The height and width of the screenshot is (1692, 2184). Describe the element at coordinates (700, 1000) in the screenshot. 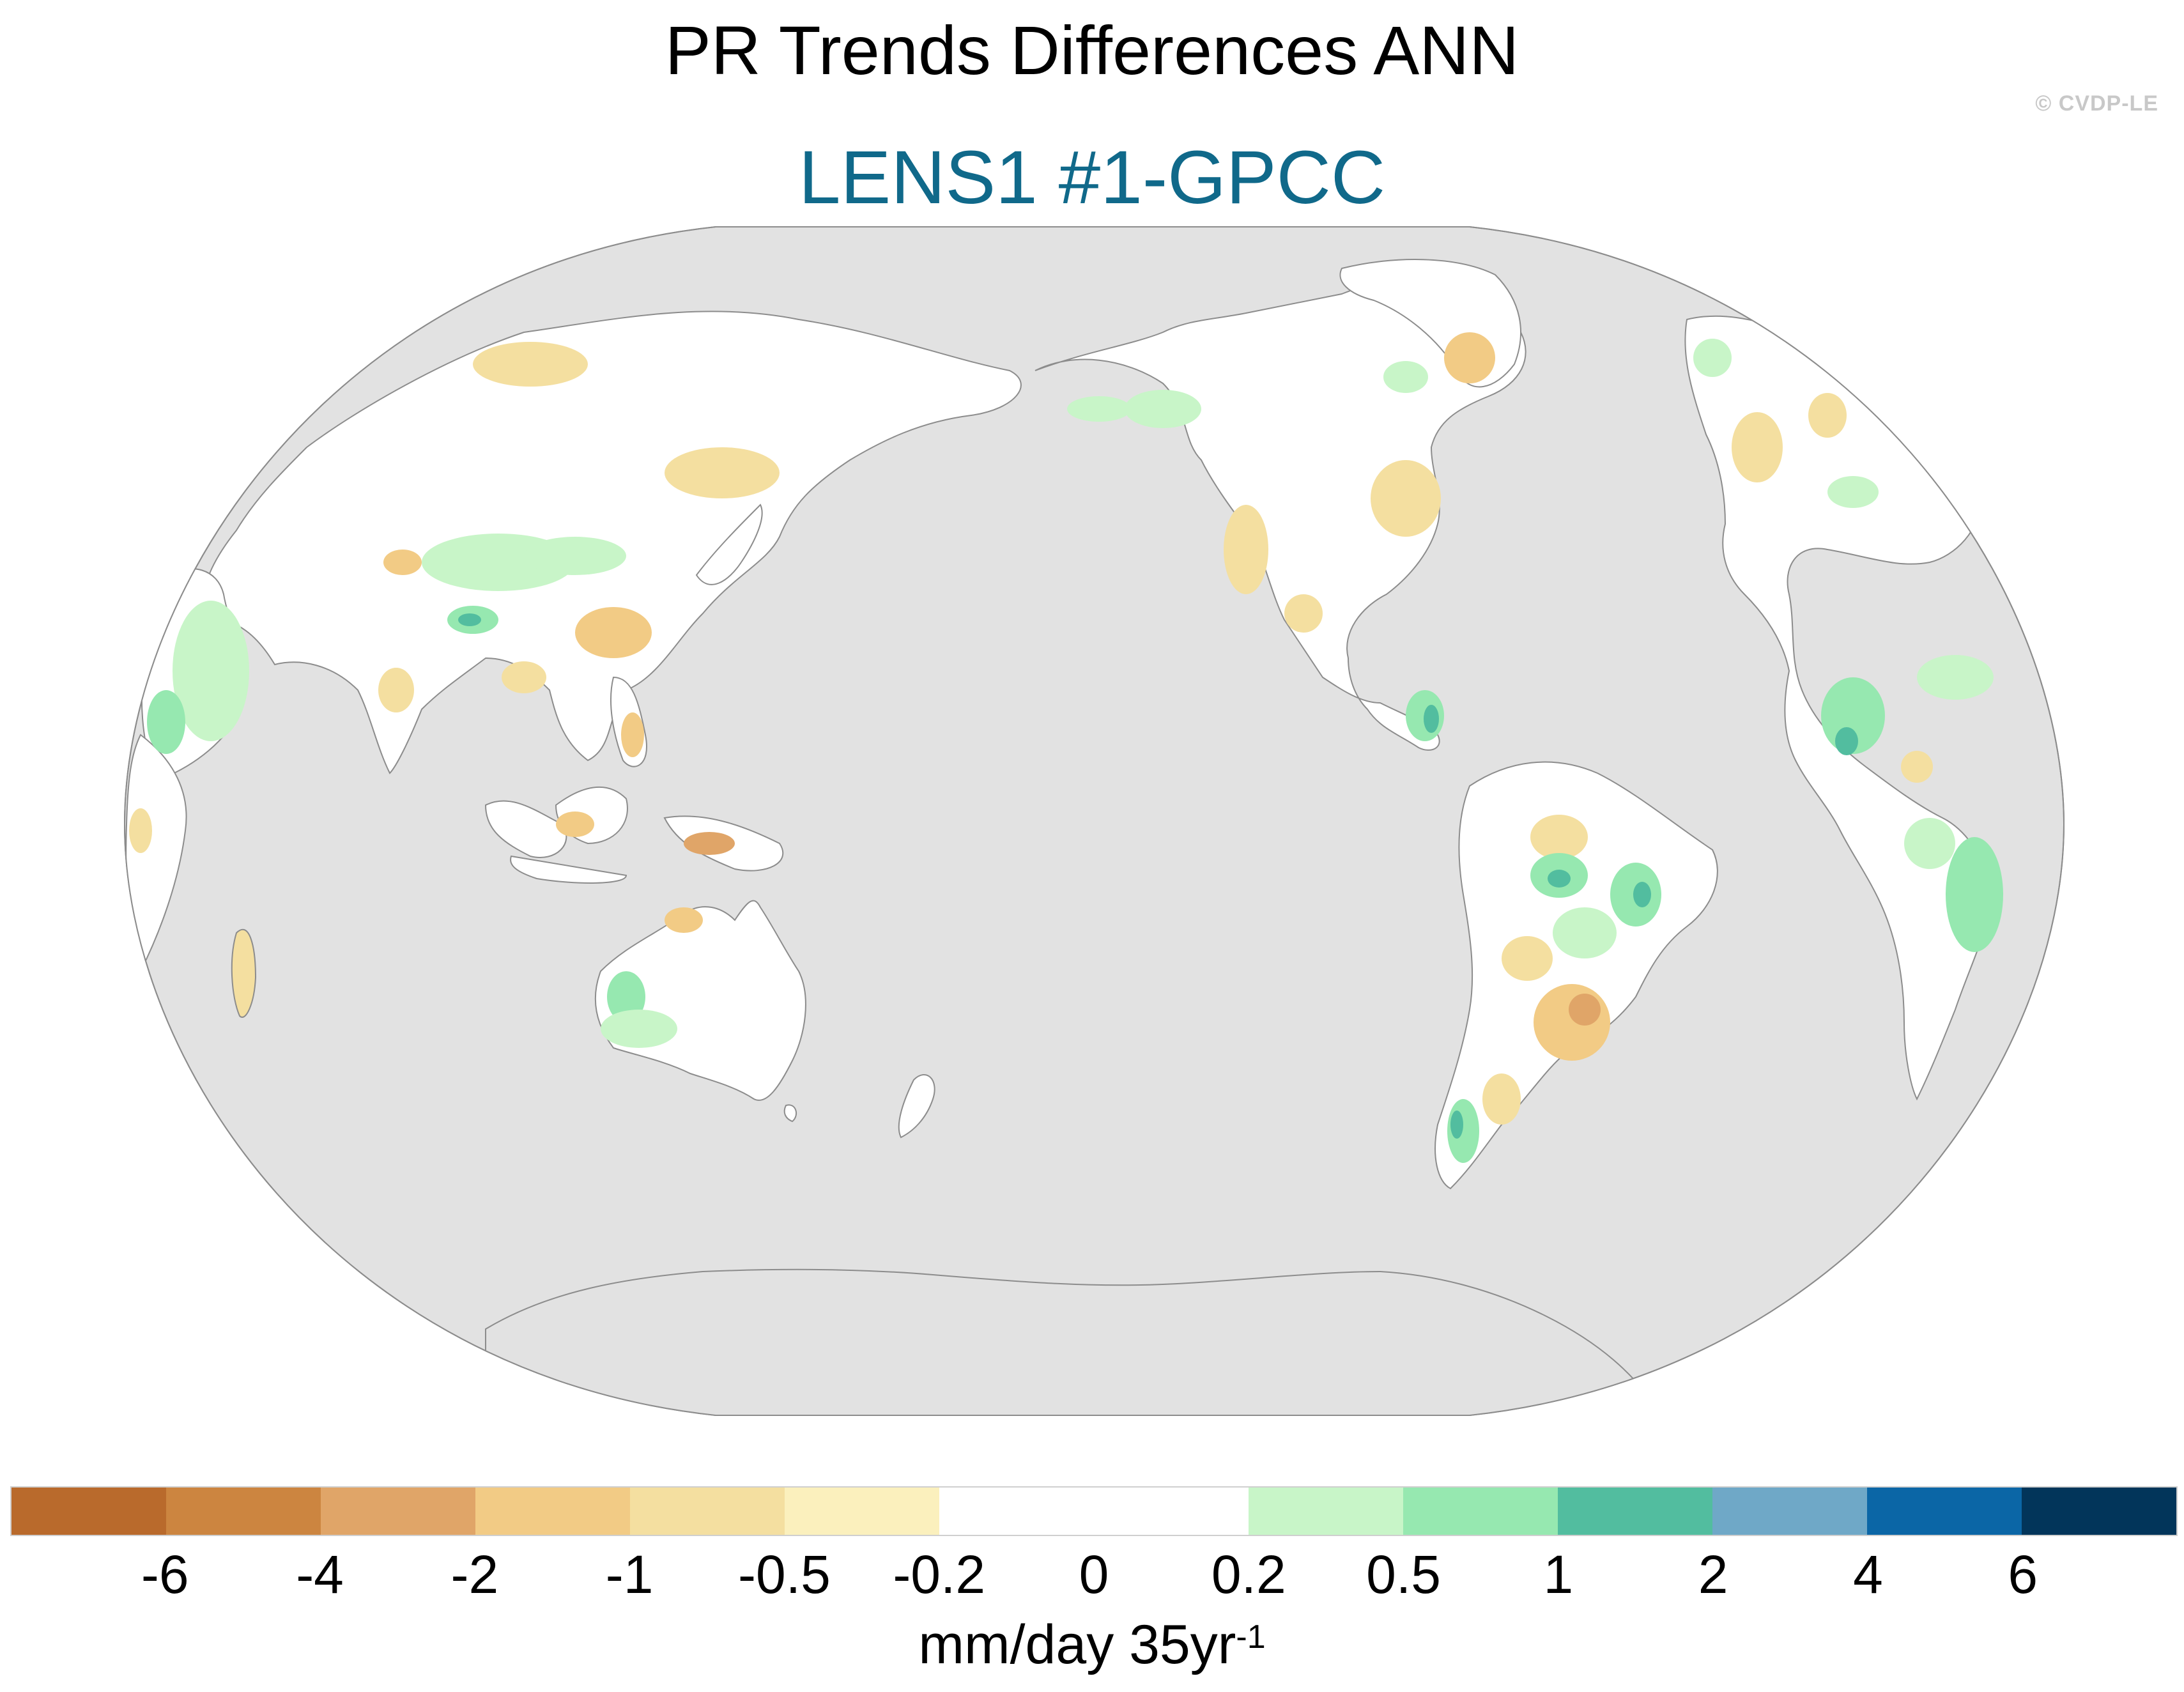

I see `land-australia` at that location.